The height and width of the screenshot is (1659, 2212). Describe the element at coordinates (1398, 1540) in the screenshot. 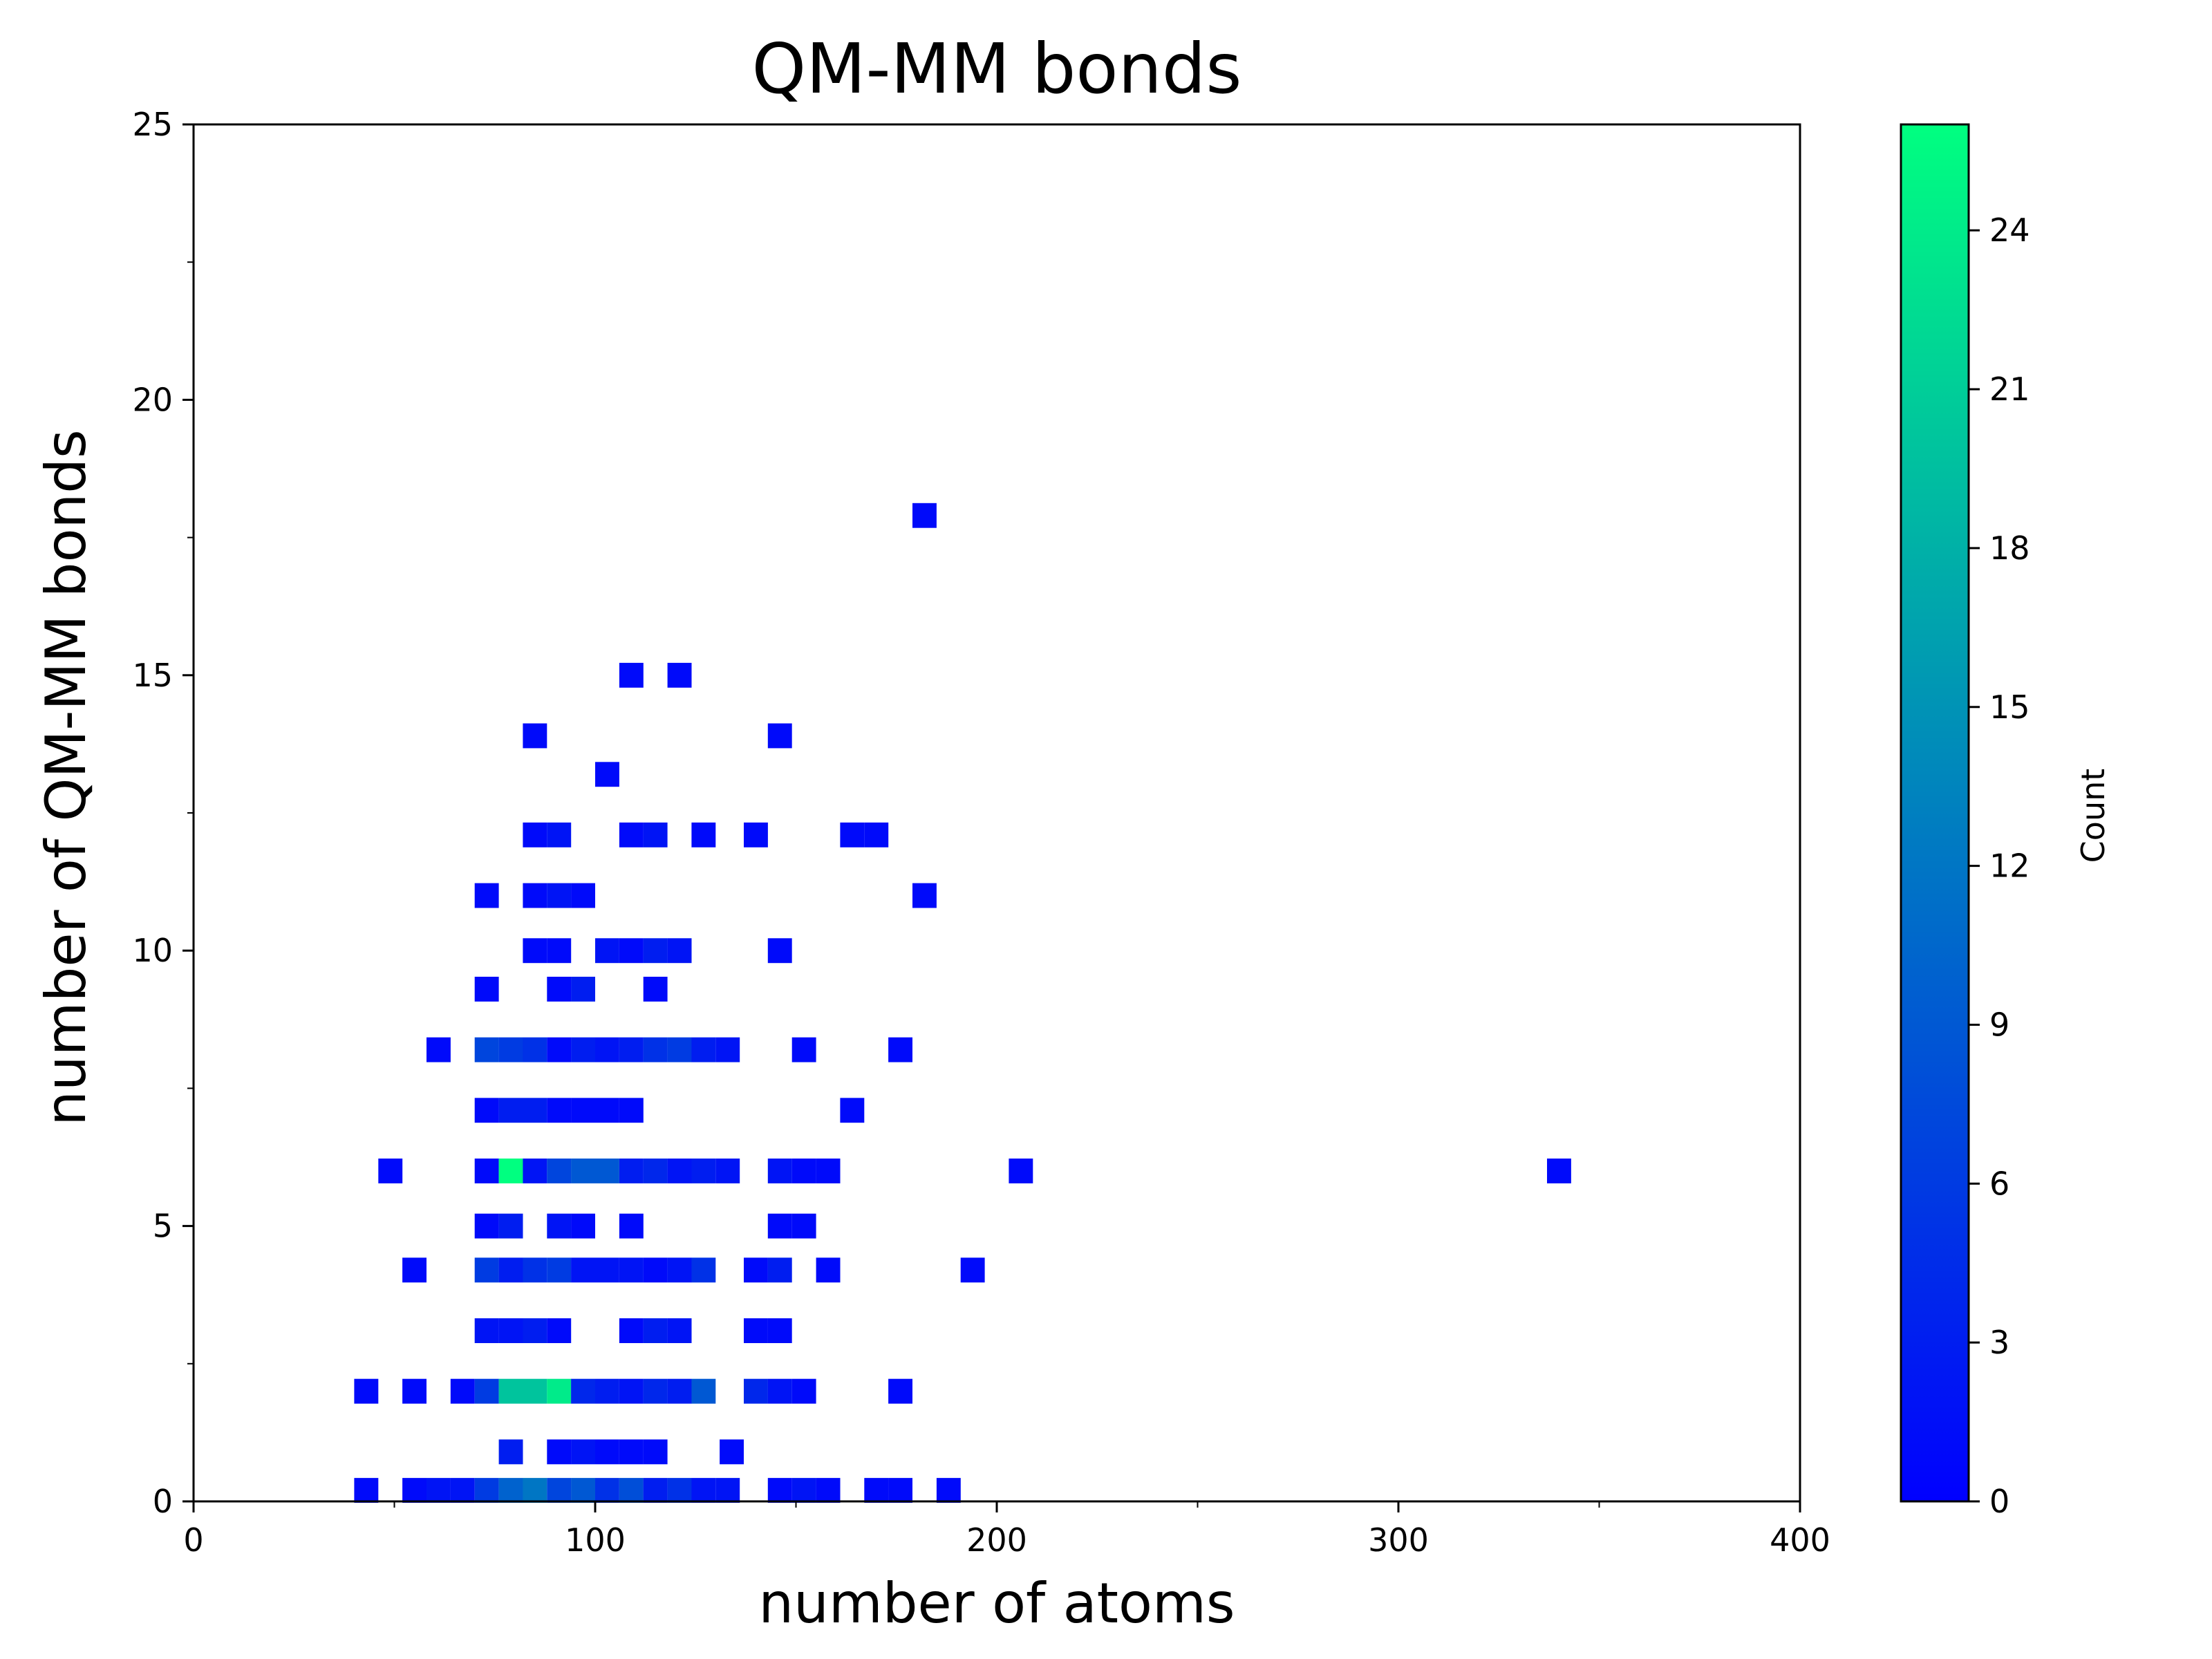

I see `x-tick-label: 300` at that location.